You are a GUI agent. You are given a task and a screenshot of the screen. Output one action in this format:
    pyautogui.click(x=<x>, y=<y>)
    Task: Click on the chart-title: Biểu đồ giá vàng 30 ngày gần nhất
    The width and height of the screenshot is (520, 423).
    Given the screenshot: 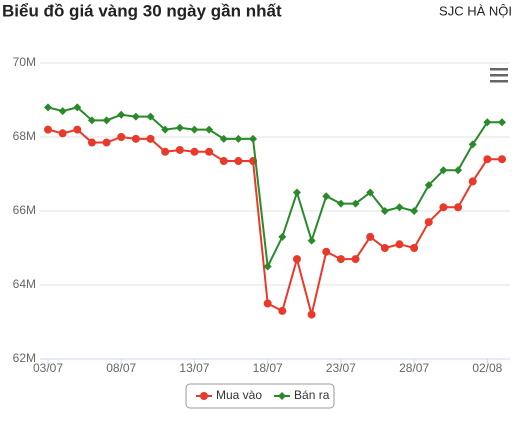 What is the action you would take?
    pyautogui.click(x=142, y=10)
    